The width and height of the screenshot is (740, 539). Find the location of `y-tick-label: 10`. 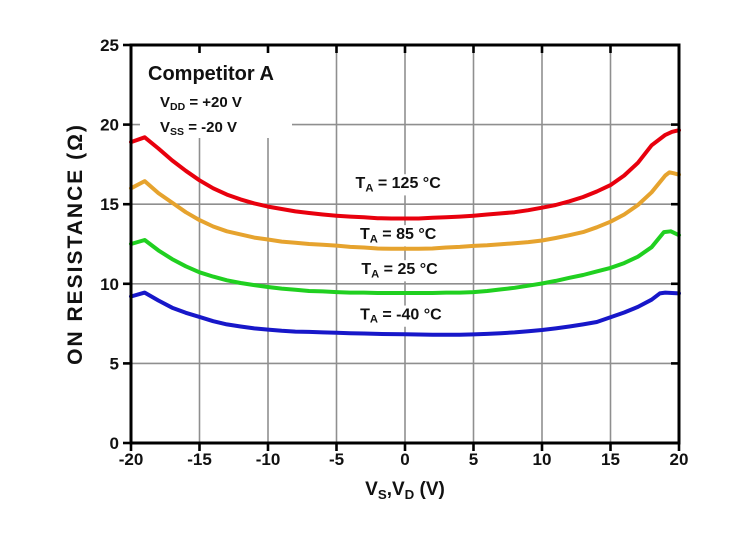

y-tick-label: 10 is located at coordinates (109, 284).